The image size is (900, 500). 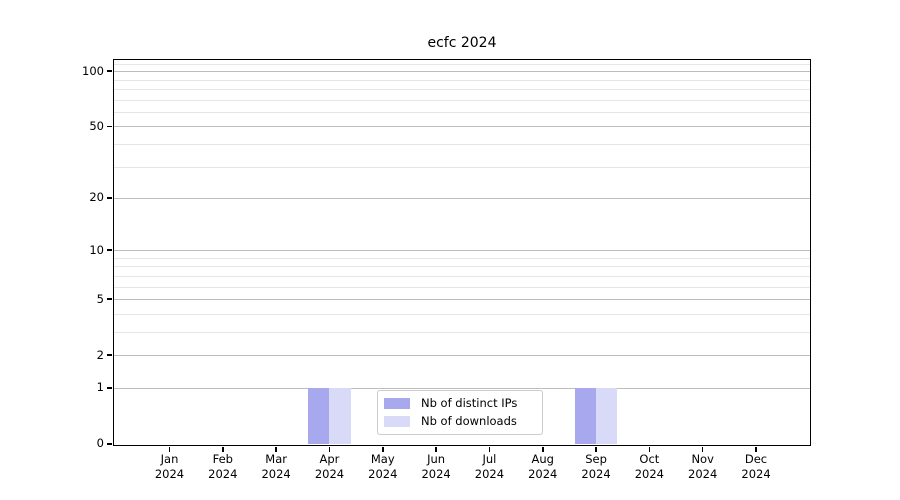 I want to click on x-tick-label: Apr 2024, so click(x=329, y=466).